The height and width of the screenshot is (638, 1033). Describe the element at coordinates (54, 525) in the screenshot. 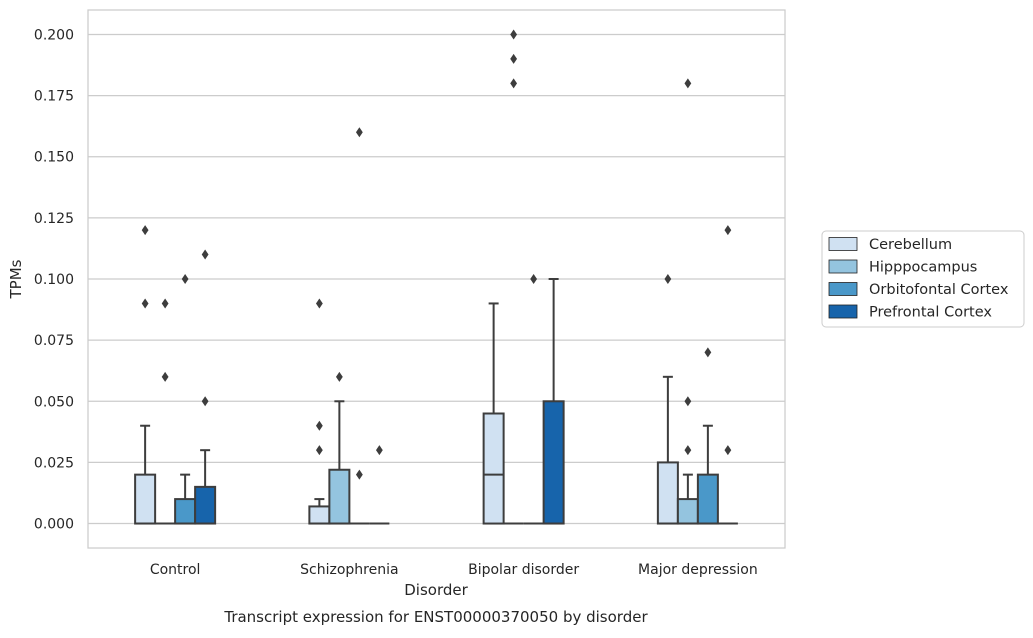

I see `y-tick-label: 0.000` at that location.